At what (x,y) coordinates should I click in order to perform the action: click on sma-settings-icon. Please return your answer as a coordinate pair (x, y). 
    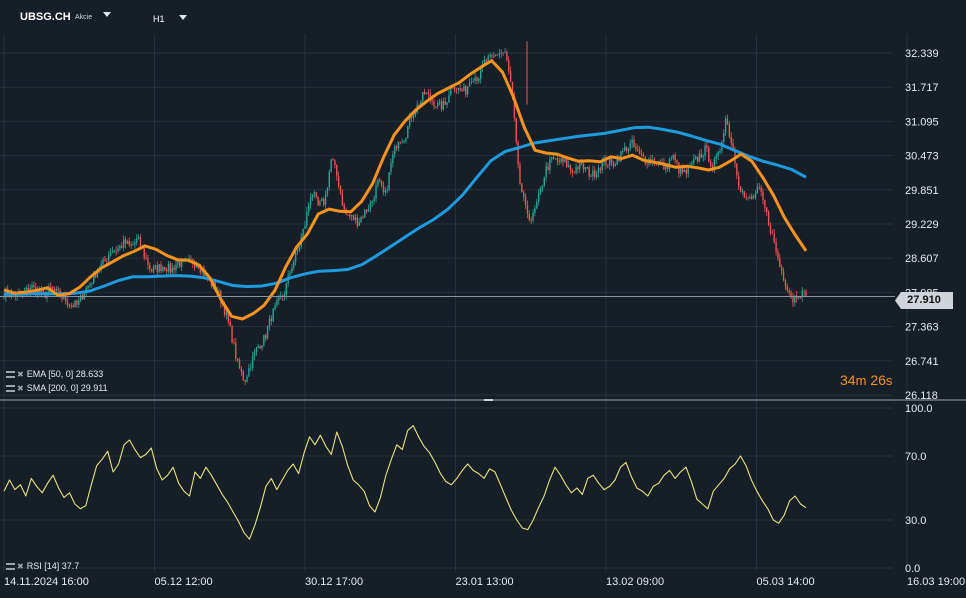
    Looking at the image, I should click on (10, 389).